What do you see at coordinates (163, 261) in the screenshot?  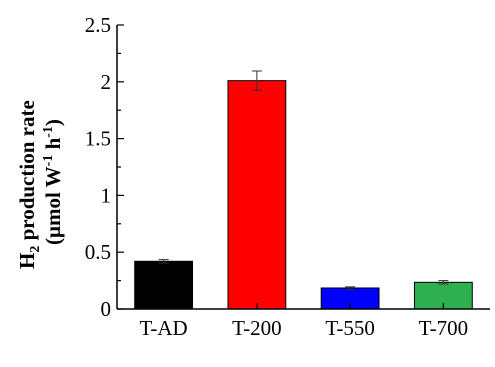 I see `error-bar-t-ad` at bounding box center [163, 261].